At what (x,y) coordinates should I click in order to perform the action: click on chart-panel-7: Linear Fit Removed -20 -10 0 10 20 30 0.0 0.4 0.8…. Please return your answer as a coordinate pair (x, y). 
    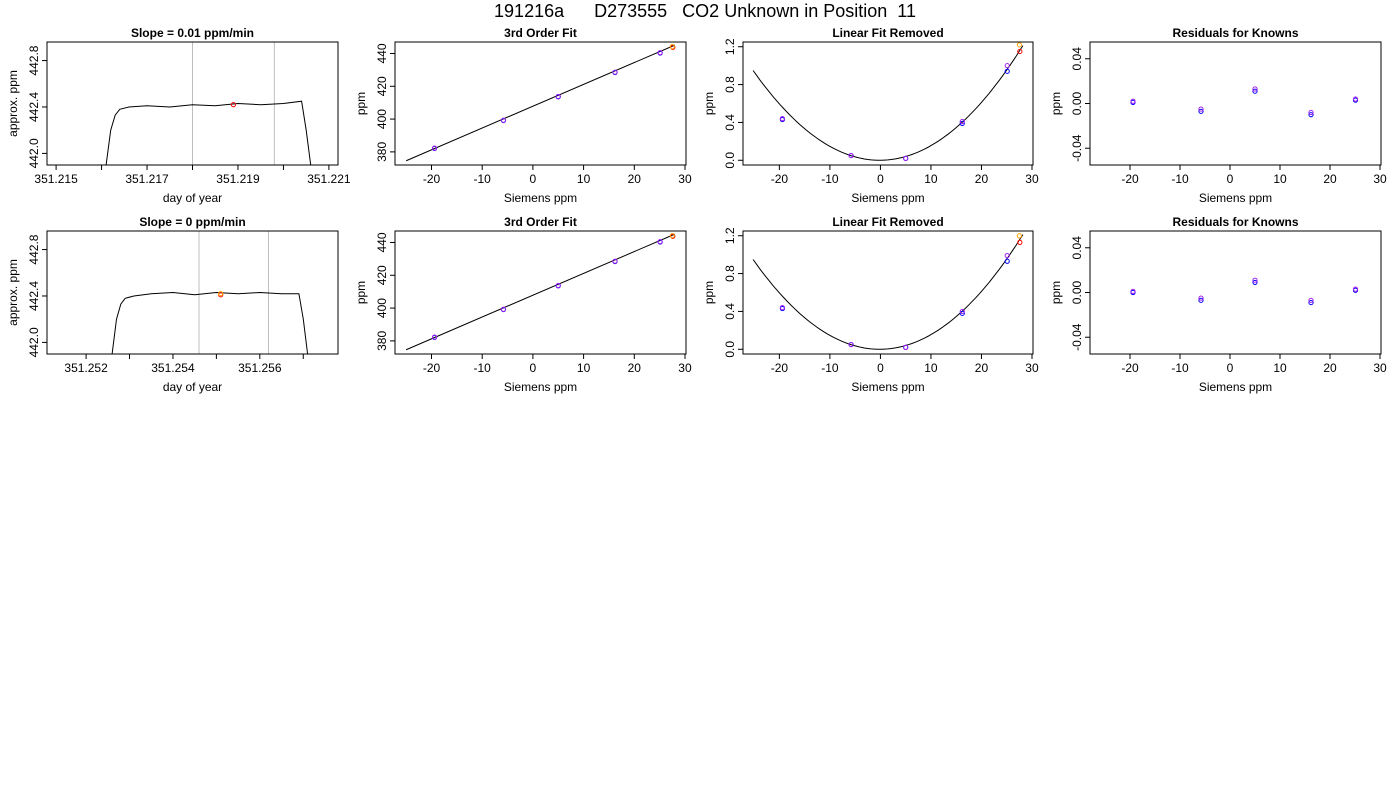
    Looking at the image, I should click on (870, 304).